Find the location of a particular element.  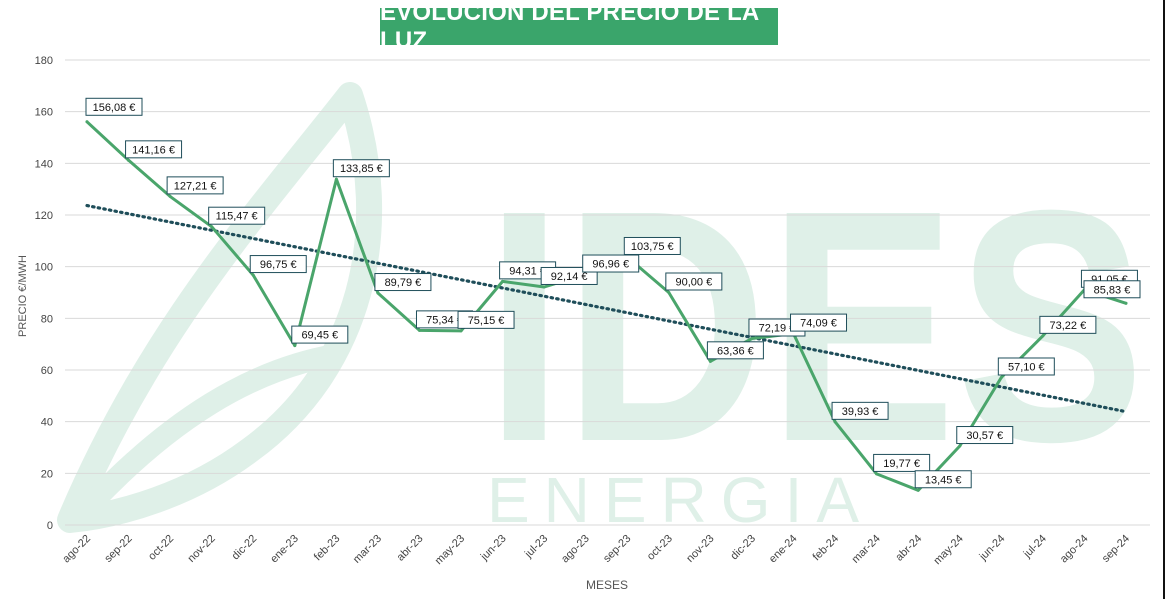

data-label-text: 39,93 € is located at coordinates (860, 412).